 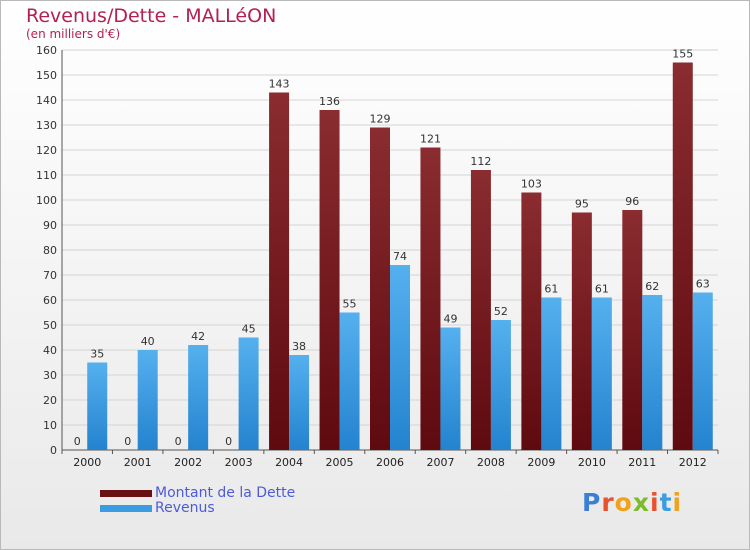 I want to click on y-tick-label: 100, so click(x=46, y=200).